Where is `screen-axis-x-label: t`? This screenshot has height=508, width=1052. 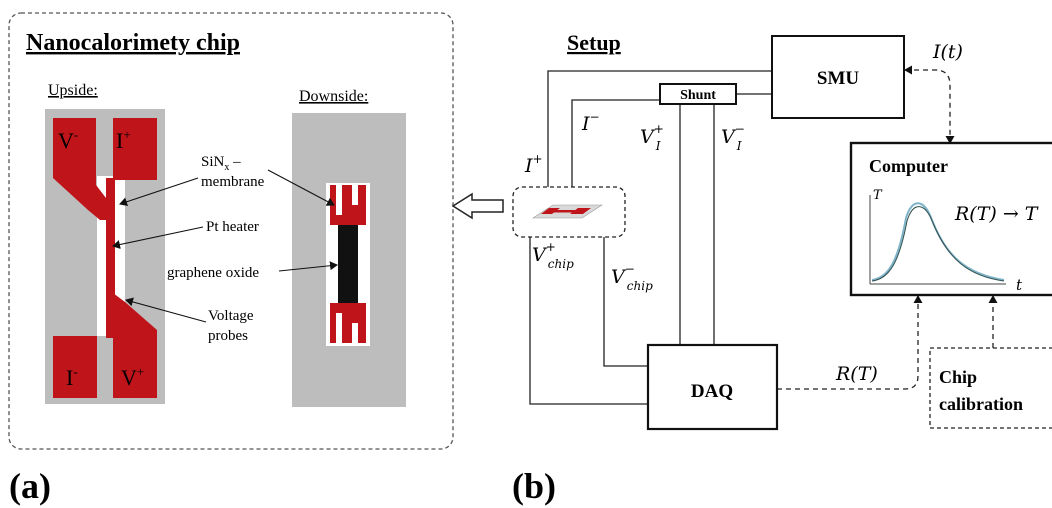 screen-axis-x-label: t is located at coordinates (1019, 285).